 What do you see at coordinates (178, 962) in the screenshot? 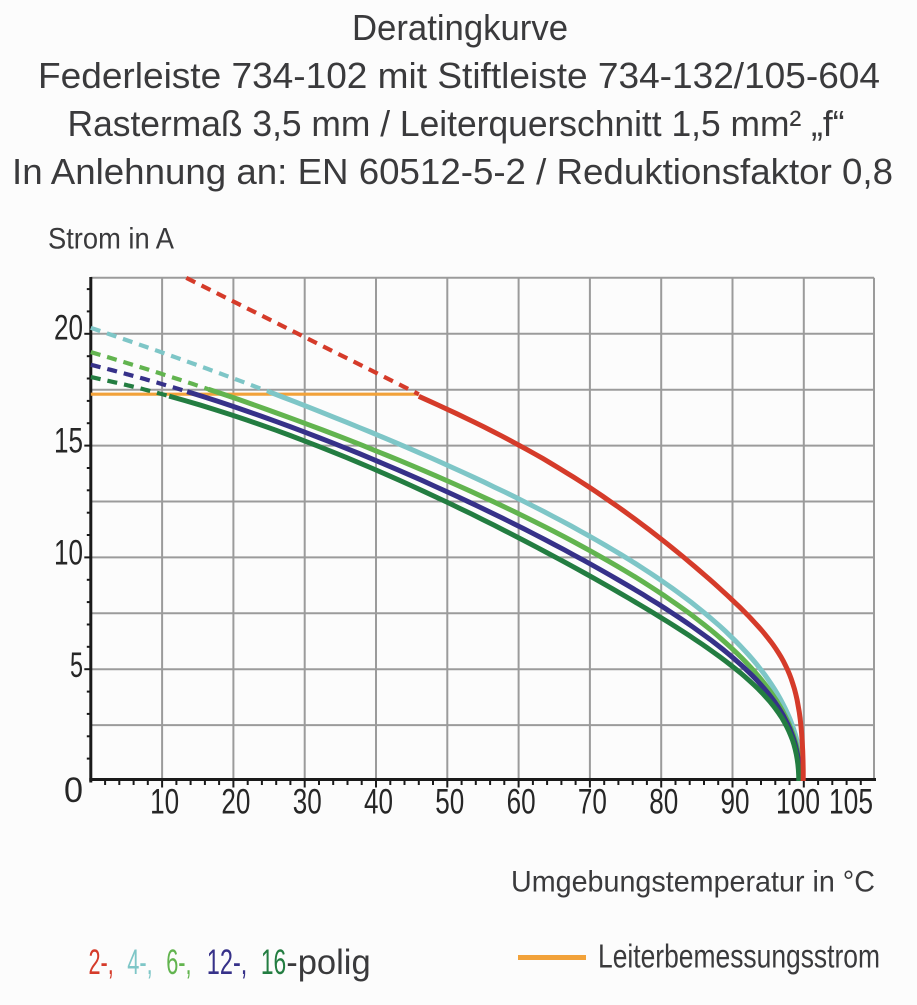
I see `svg-text: 6-,` at bounding box center [178, 962].